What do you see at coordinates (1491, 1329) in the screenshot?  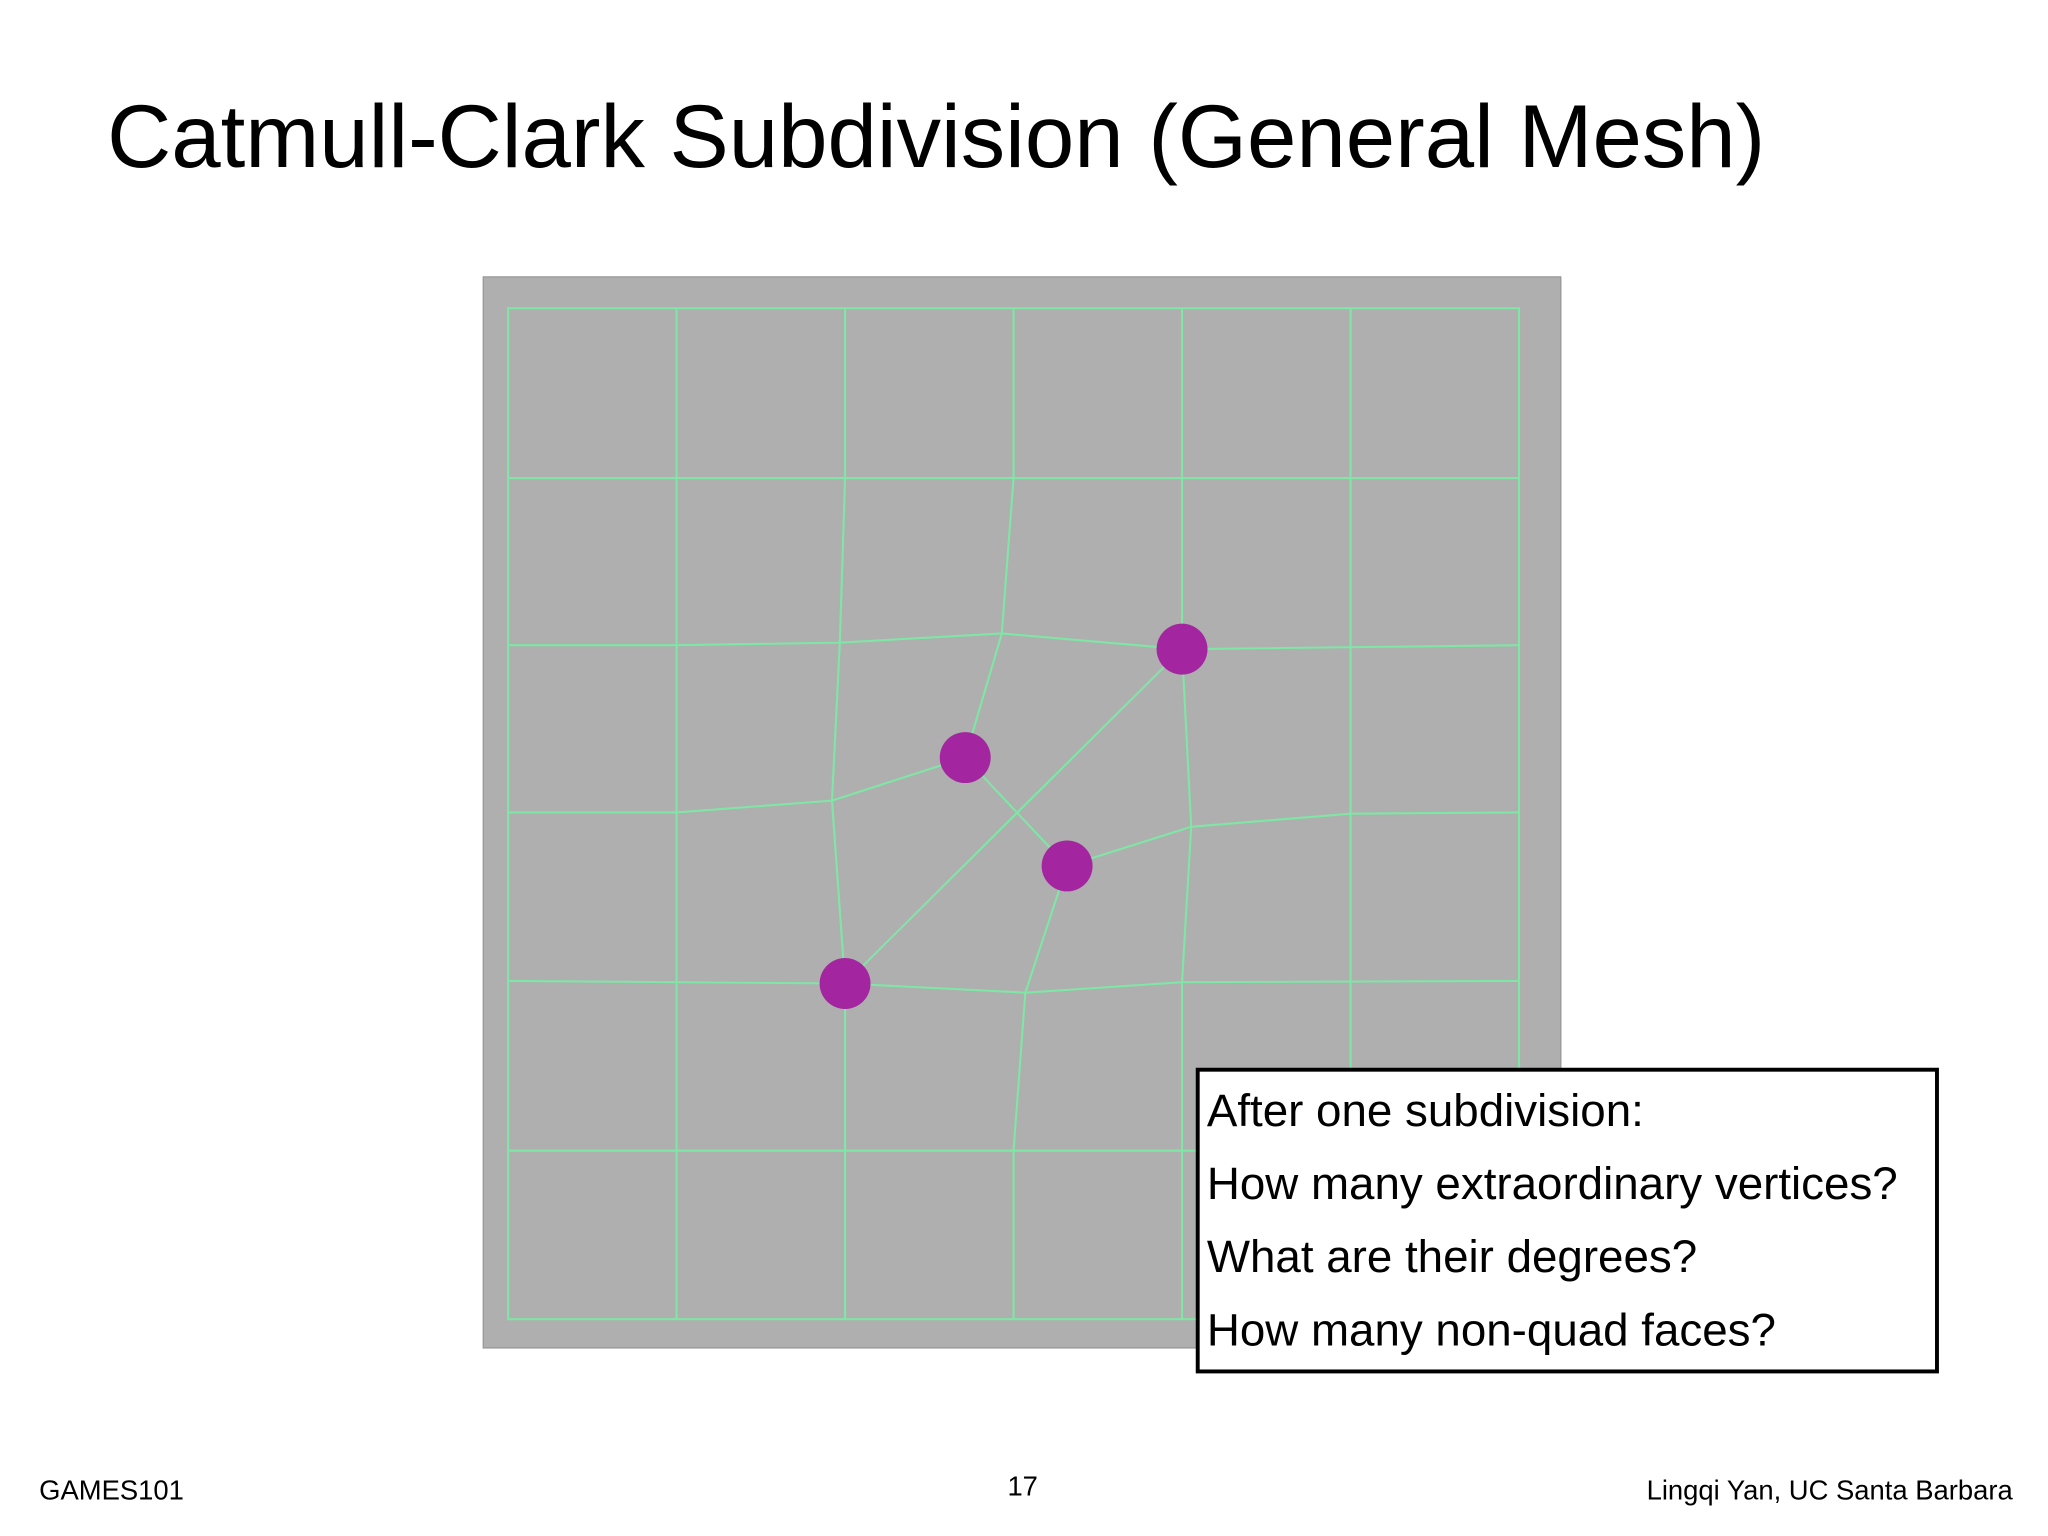 I see `question-line: How many non-quad faces?` at bounding box center [1491, 1329].